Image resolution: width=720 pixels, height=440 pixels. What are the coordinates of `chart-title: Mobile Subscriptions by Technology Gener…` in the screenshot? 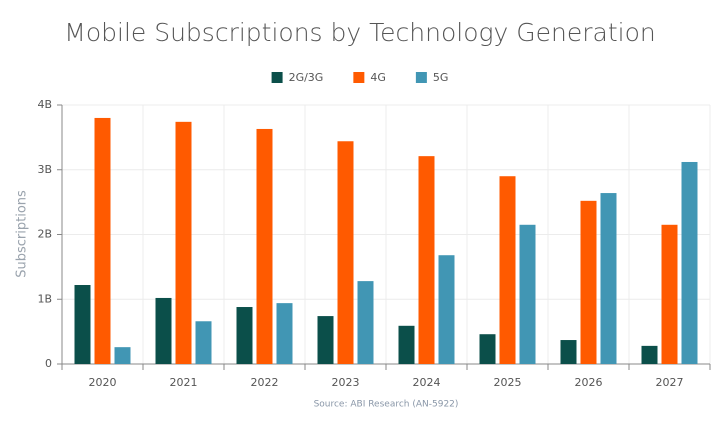 It's located at (359, 32).